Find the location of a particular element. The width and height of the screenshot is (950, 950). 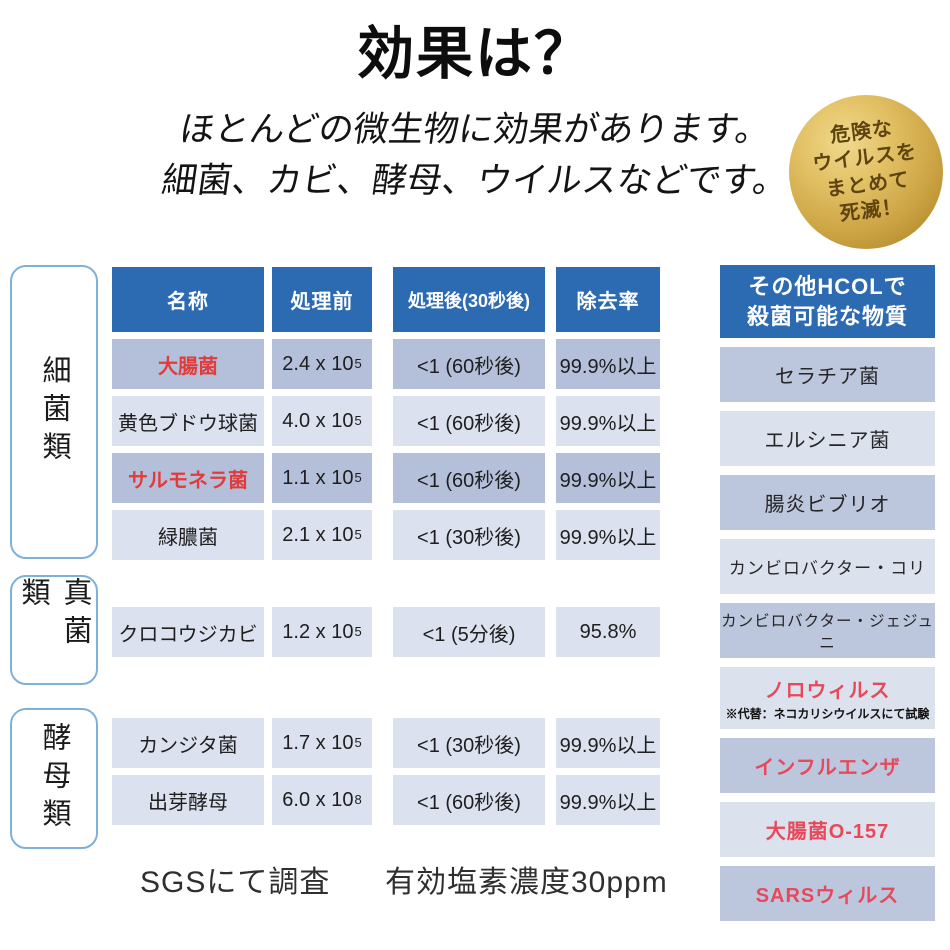

sidebar-item: SARSウィルス is located at coordinates (827, 893).